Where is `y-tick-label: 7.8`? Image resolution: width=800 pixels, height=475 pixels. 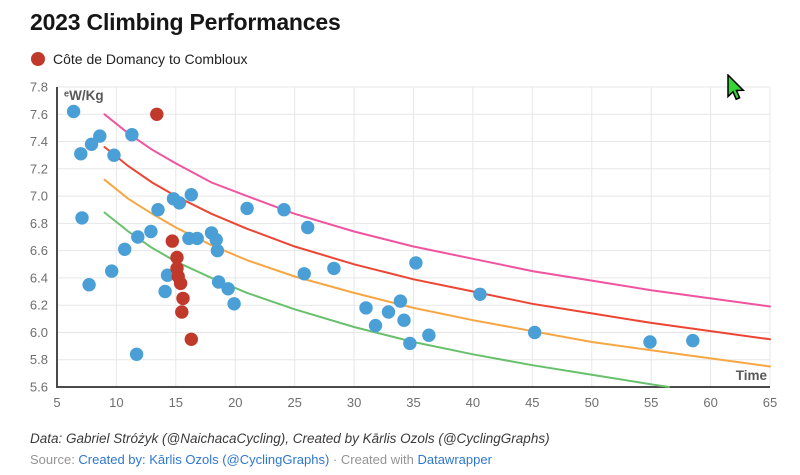 y-tick-label: 7.8 is located at coordinates (39, 87).